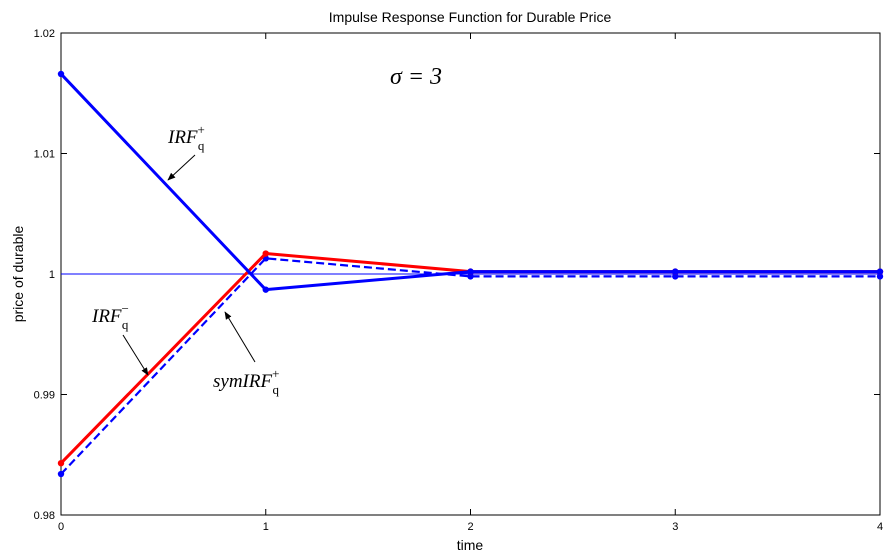 The image size is (885, 555). I want to click on sigma-annotation: σ = 3, so click(416, 77).